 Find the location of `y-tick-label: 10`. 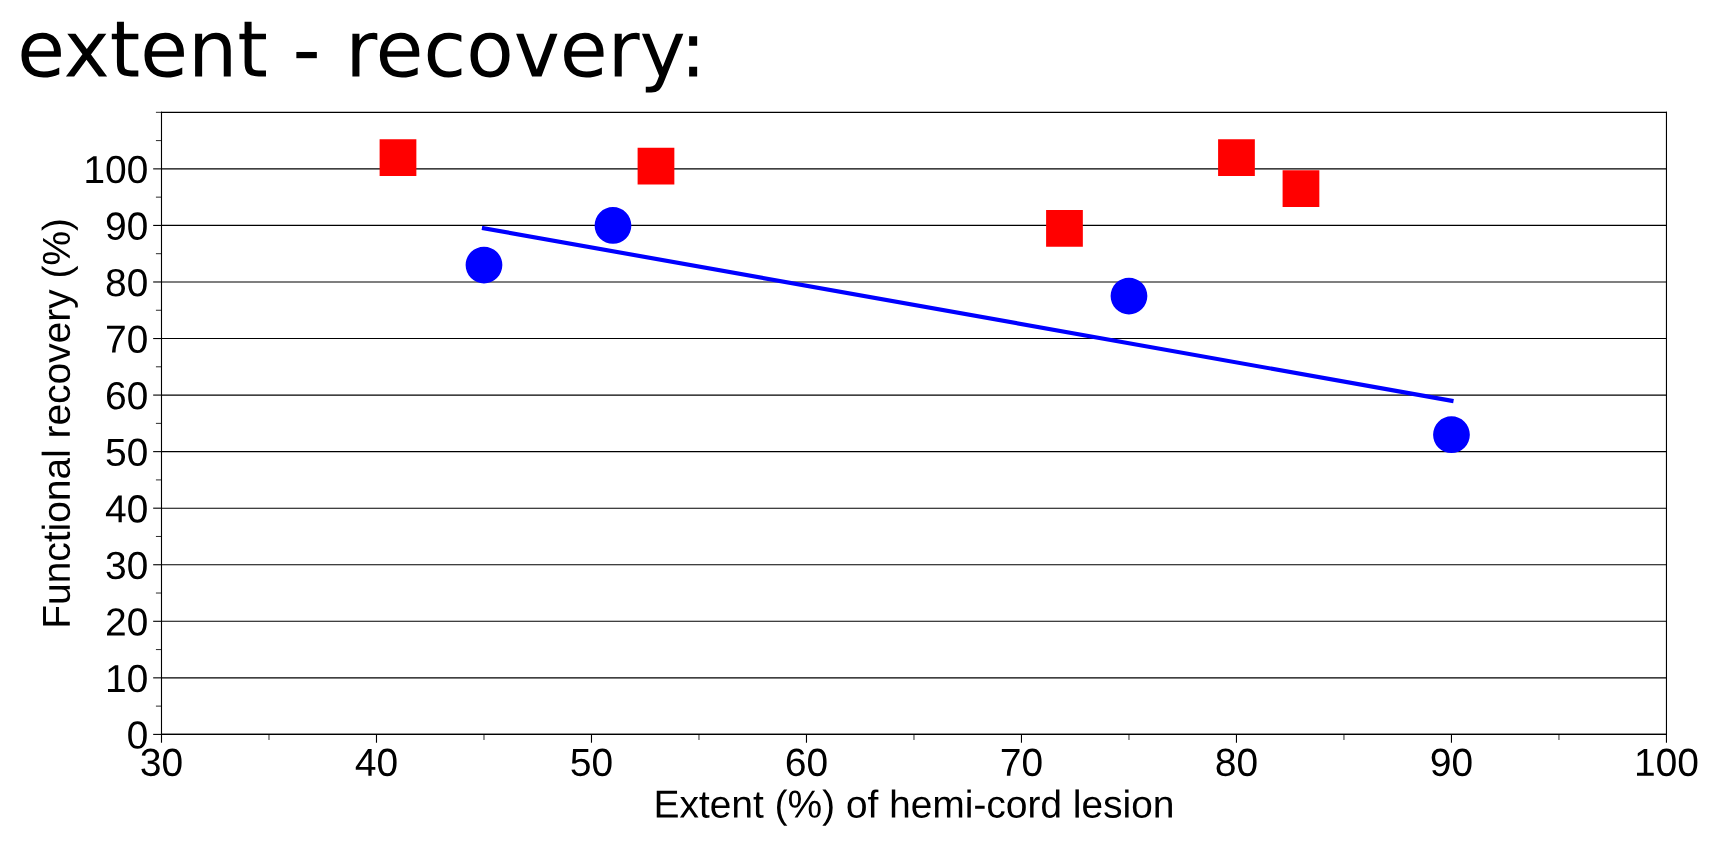

y-tick-label: 10 is located at coordinates (127, 678).